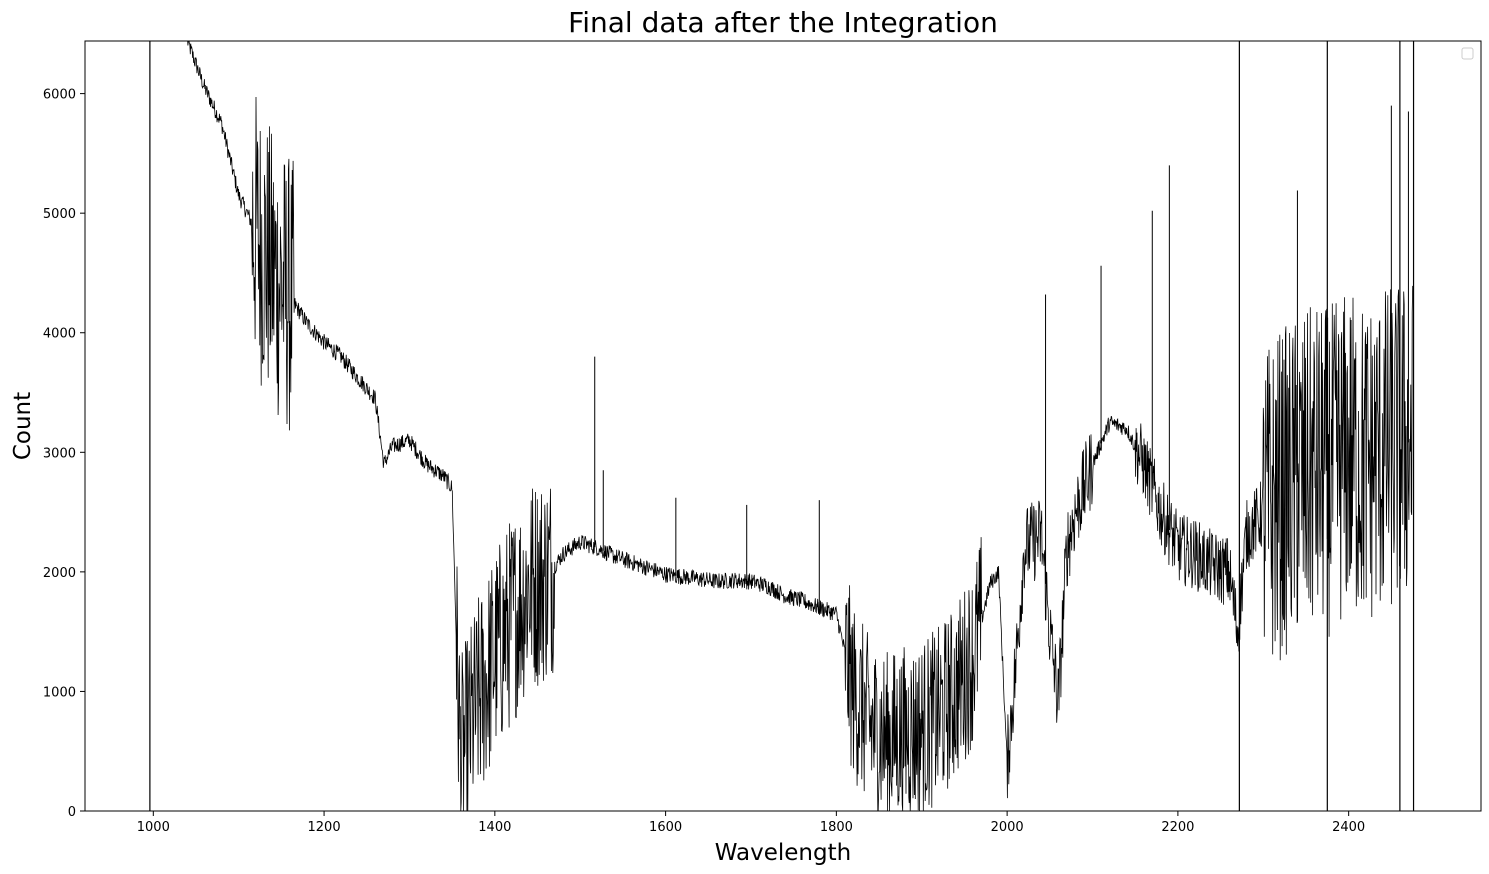 This screenshot has height=874, width=1489. Describe the element at coordinates (783, 853) in the screenshot. I see `x-axis-label: Wavelength` at that location.